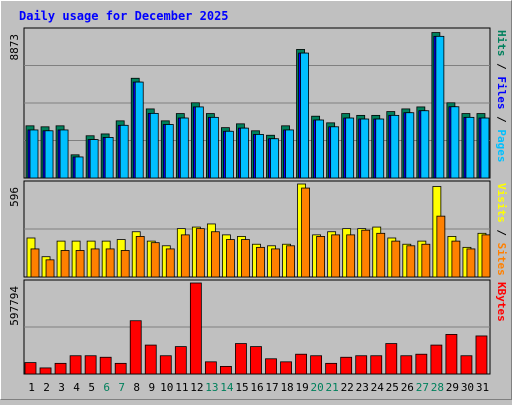  I want to click on x-tick-label: 24, so click(378, 387).